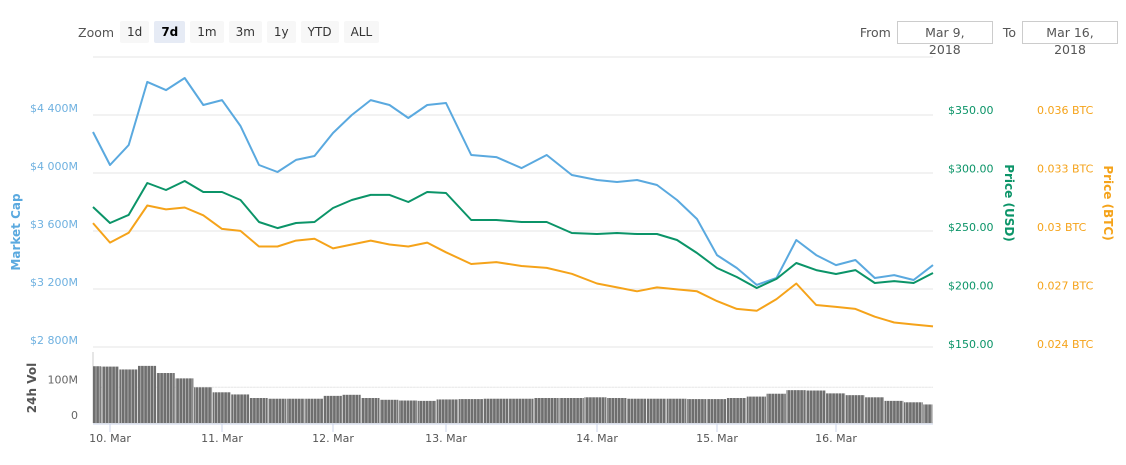 The image size is (1126, 465). What do you see at coordinates (245, 32) in the screenshot?
I see `zoom-3m-button: 3m` at bounding box center [245, 32].